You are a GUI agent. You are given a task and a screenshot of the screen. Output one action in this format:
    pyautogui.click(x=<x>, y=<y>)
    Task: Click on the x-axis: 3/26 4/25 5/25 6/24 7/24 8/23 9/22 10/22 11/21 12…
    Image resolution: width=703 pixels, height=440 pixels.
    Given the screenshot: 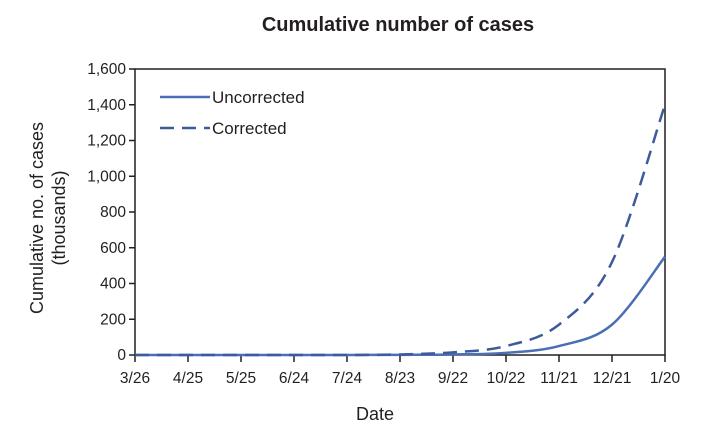 What is the action you would take?
    pyautogui.click(x=400, y=371)
    